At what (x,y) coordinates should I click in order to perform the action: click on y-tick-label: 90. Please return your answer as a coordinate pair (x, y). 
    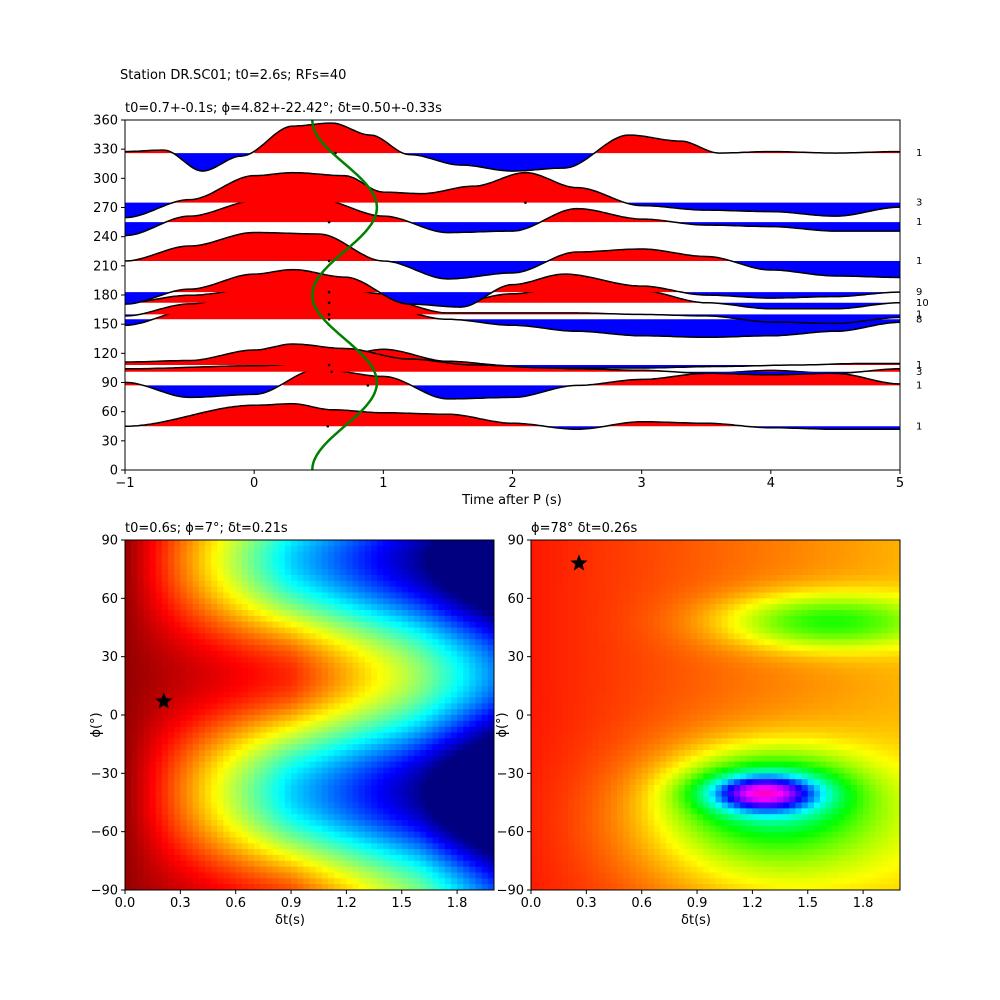
    Looking at the image, I should click on (109, 541).